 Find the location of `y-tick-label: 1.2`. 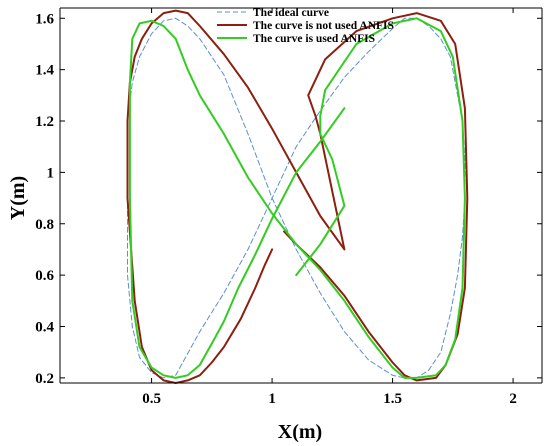

y-tick-label: 1.2 is located at coordinates (44, 122).